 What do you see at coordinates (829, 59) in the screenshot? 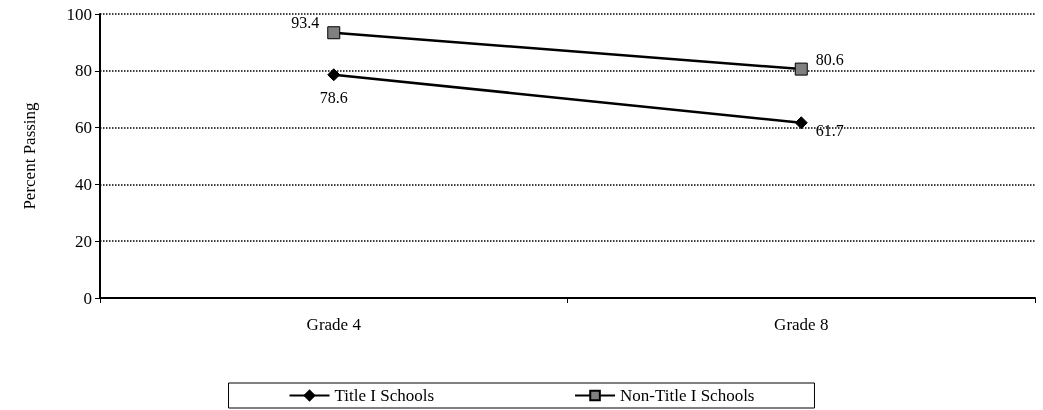
I see `data-label: 80.6` at bounding box center [829, 59].